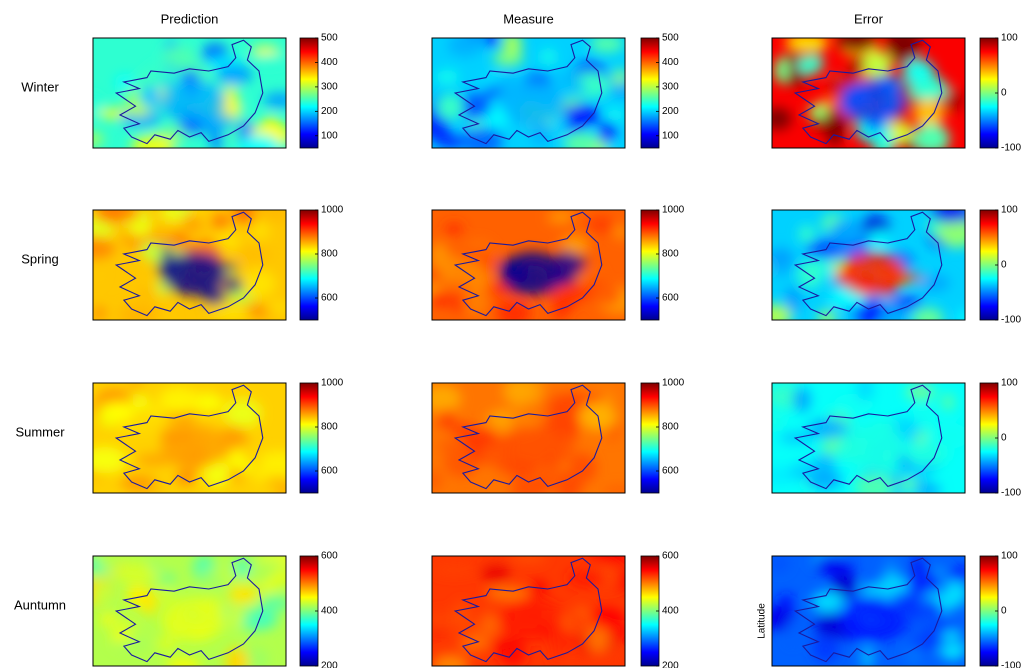  Describe the element at coordinates (332, 383) in the screenshot. I see `colorbar-tick-label: 1000` at that location.